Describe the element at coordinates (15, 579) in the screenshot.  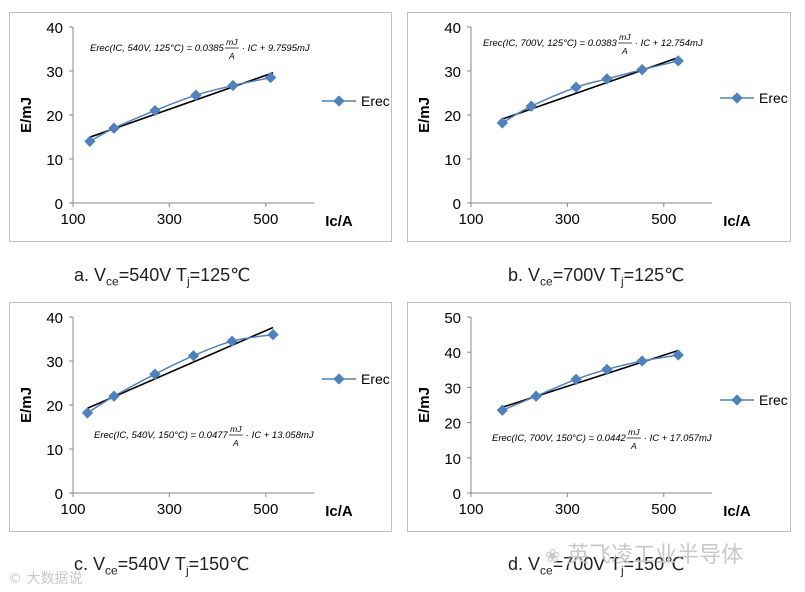
I see `copyright-icon: ©` at that location.